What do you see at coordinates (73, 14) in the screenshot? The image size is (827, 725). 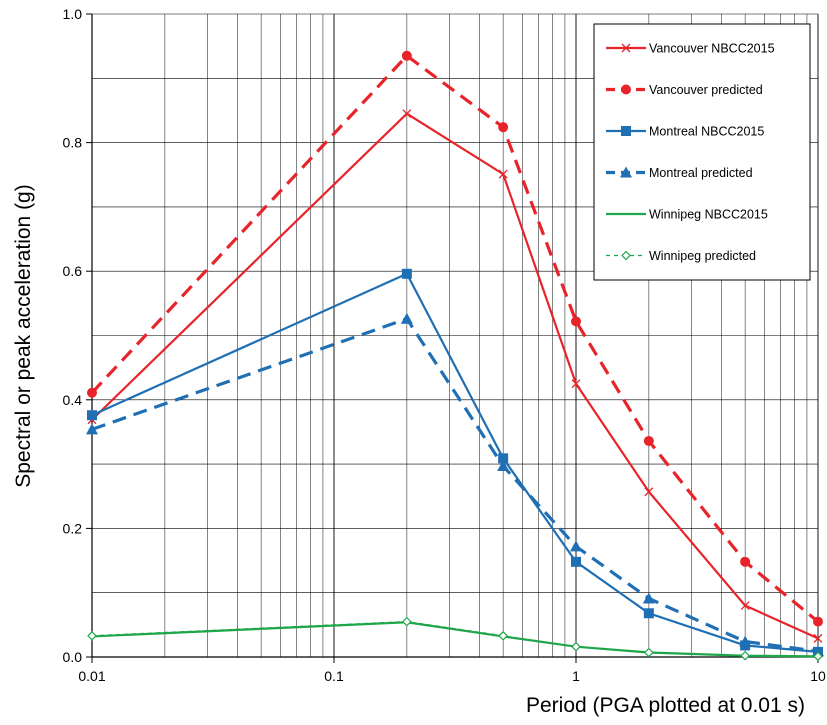 I see `y-tick-label: 1.0` at bounding box center [73, 14].